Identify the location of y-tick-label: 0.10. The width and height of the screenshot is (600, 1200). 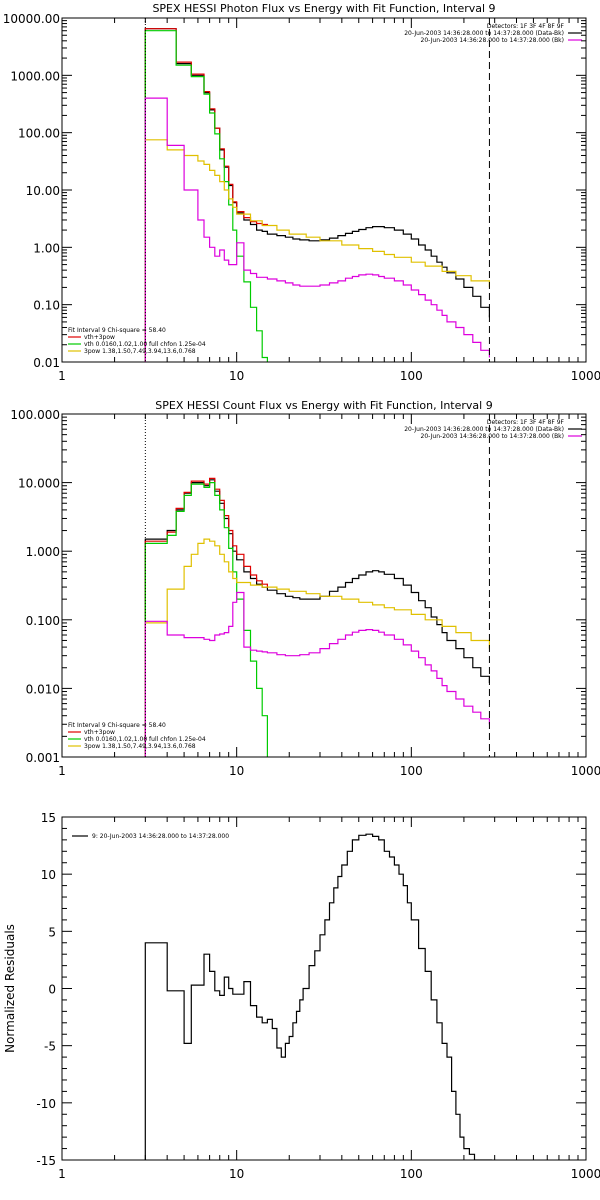
(46, 306).